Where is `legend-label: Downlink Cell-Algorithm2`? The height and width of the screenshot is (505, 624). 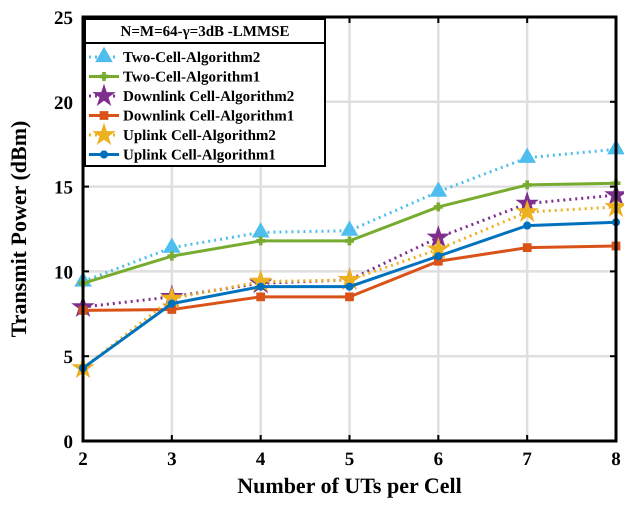 legend-label: Downlink Cell-Algorithm2 is located at coordinates (208, 97).